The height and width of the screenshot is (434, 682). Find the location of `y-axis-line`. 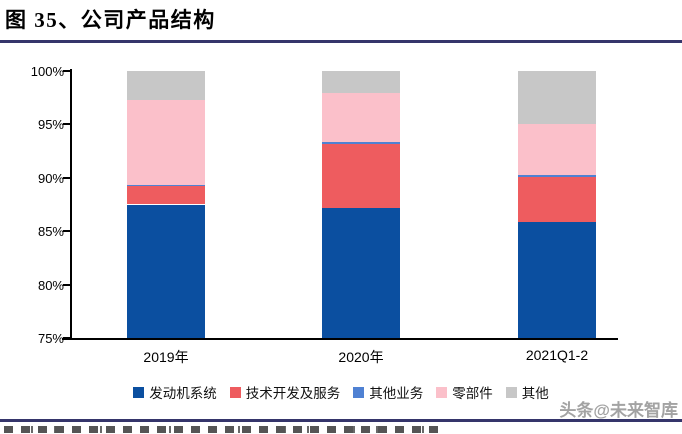

y-axis-line is located at coordinates (71, 204).